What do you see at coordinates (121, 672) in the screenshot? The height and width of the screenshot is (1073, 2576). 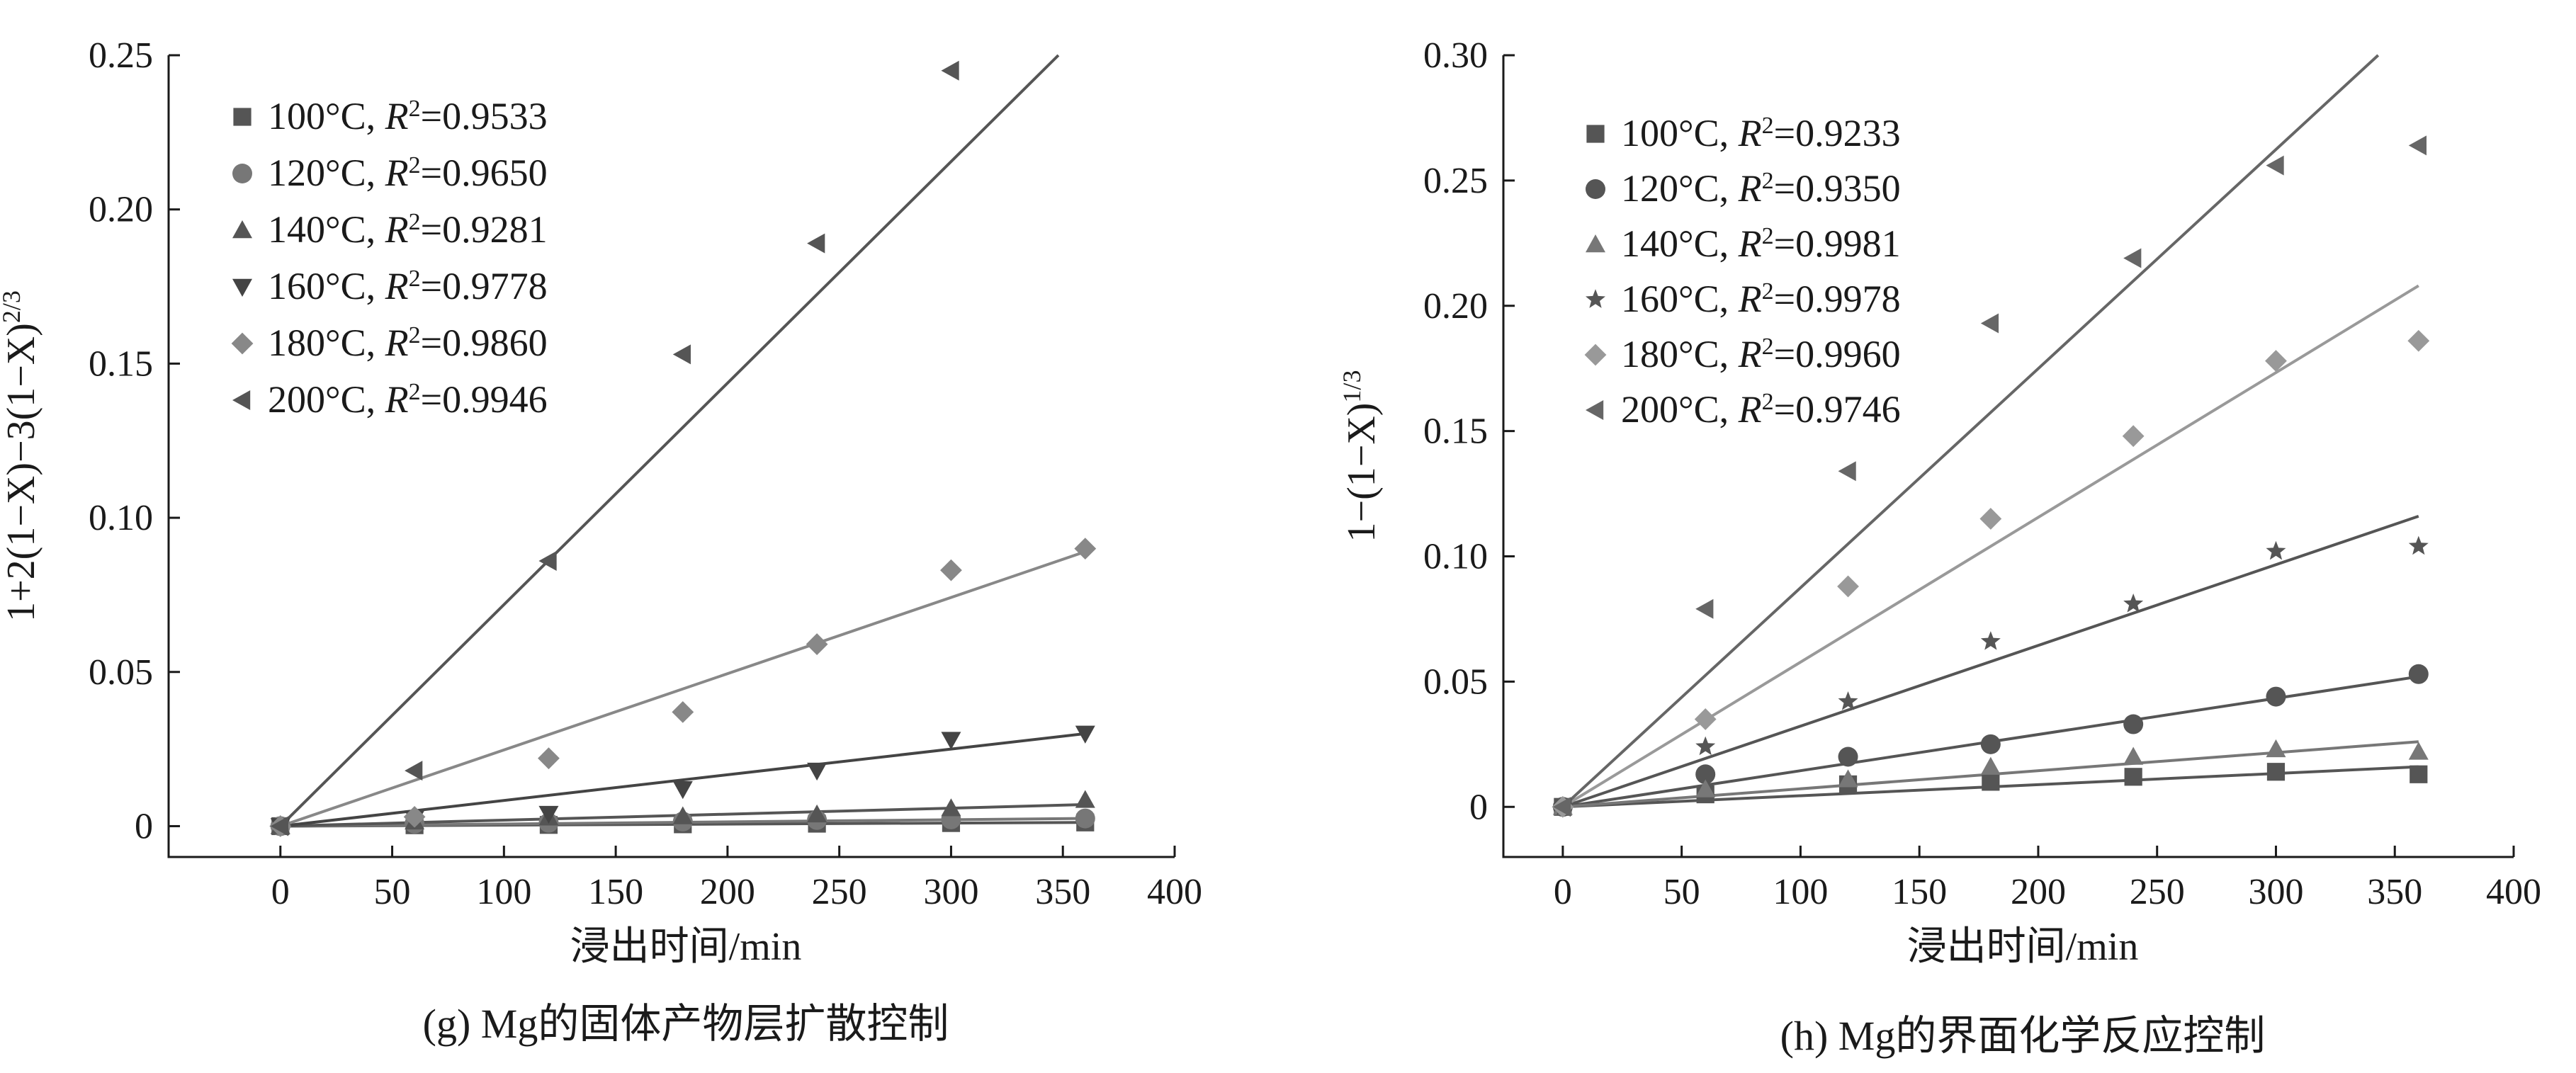 I see `y-tick-label: 0.05` at bounding box center [121, 672].